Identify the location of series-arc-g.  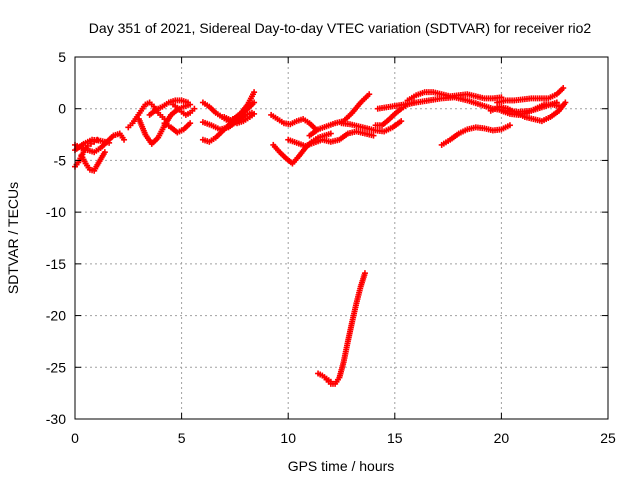
(168, 107).